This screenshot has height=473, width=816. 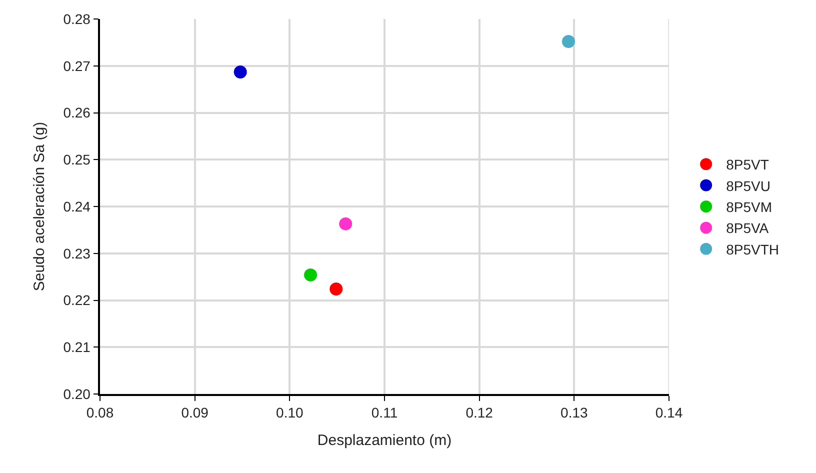 What do you see at coordinates (77, 253) in the screenshot?
I see `y-tick-label: 0.23` at bounding box center [77, 253].